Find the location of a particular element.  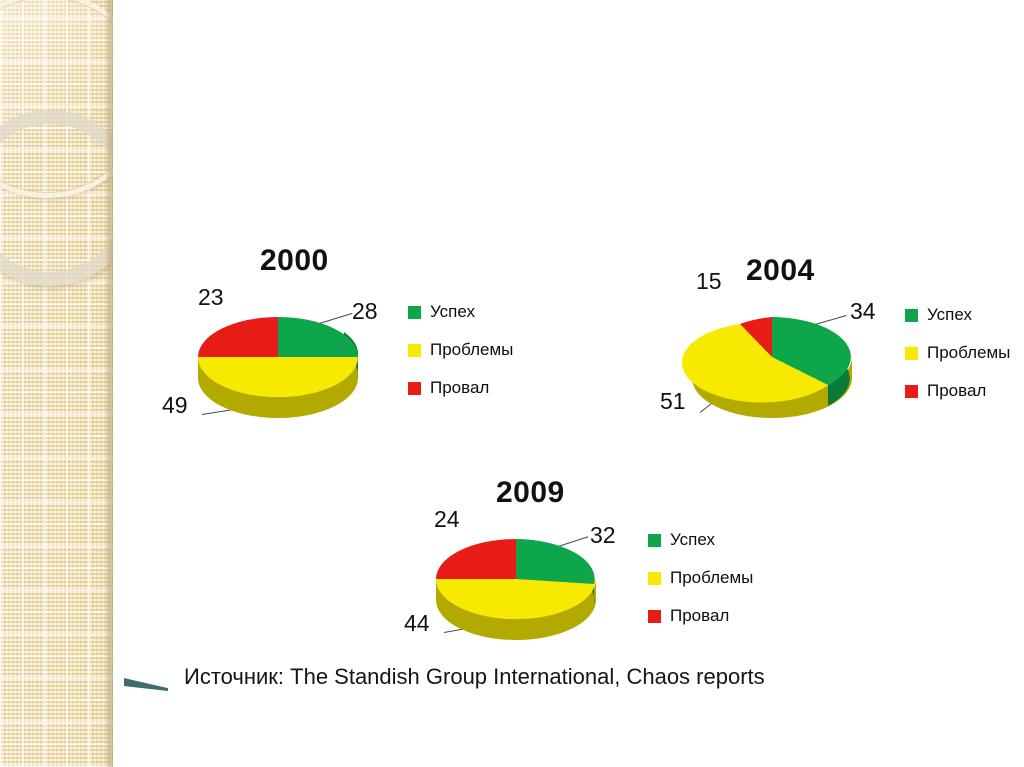

pie-body-2009 is located at coordinates (516, 582).